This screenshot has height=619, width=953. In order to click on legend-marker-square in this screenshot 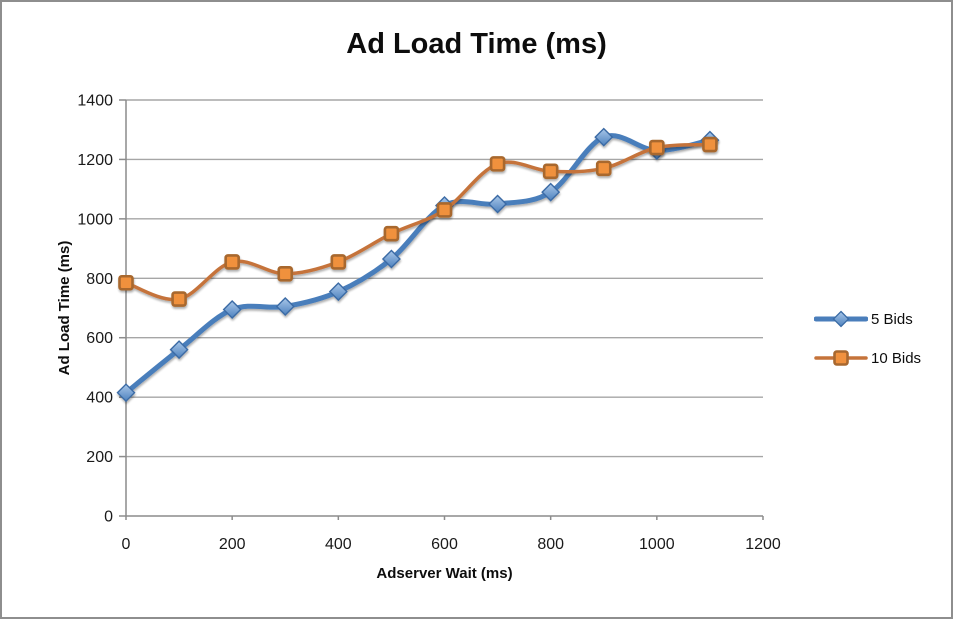, I will do `click(841, 358)`.